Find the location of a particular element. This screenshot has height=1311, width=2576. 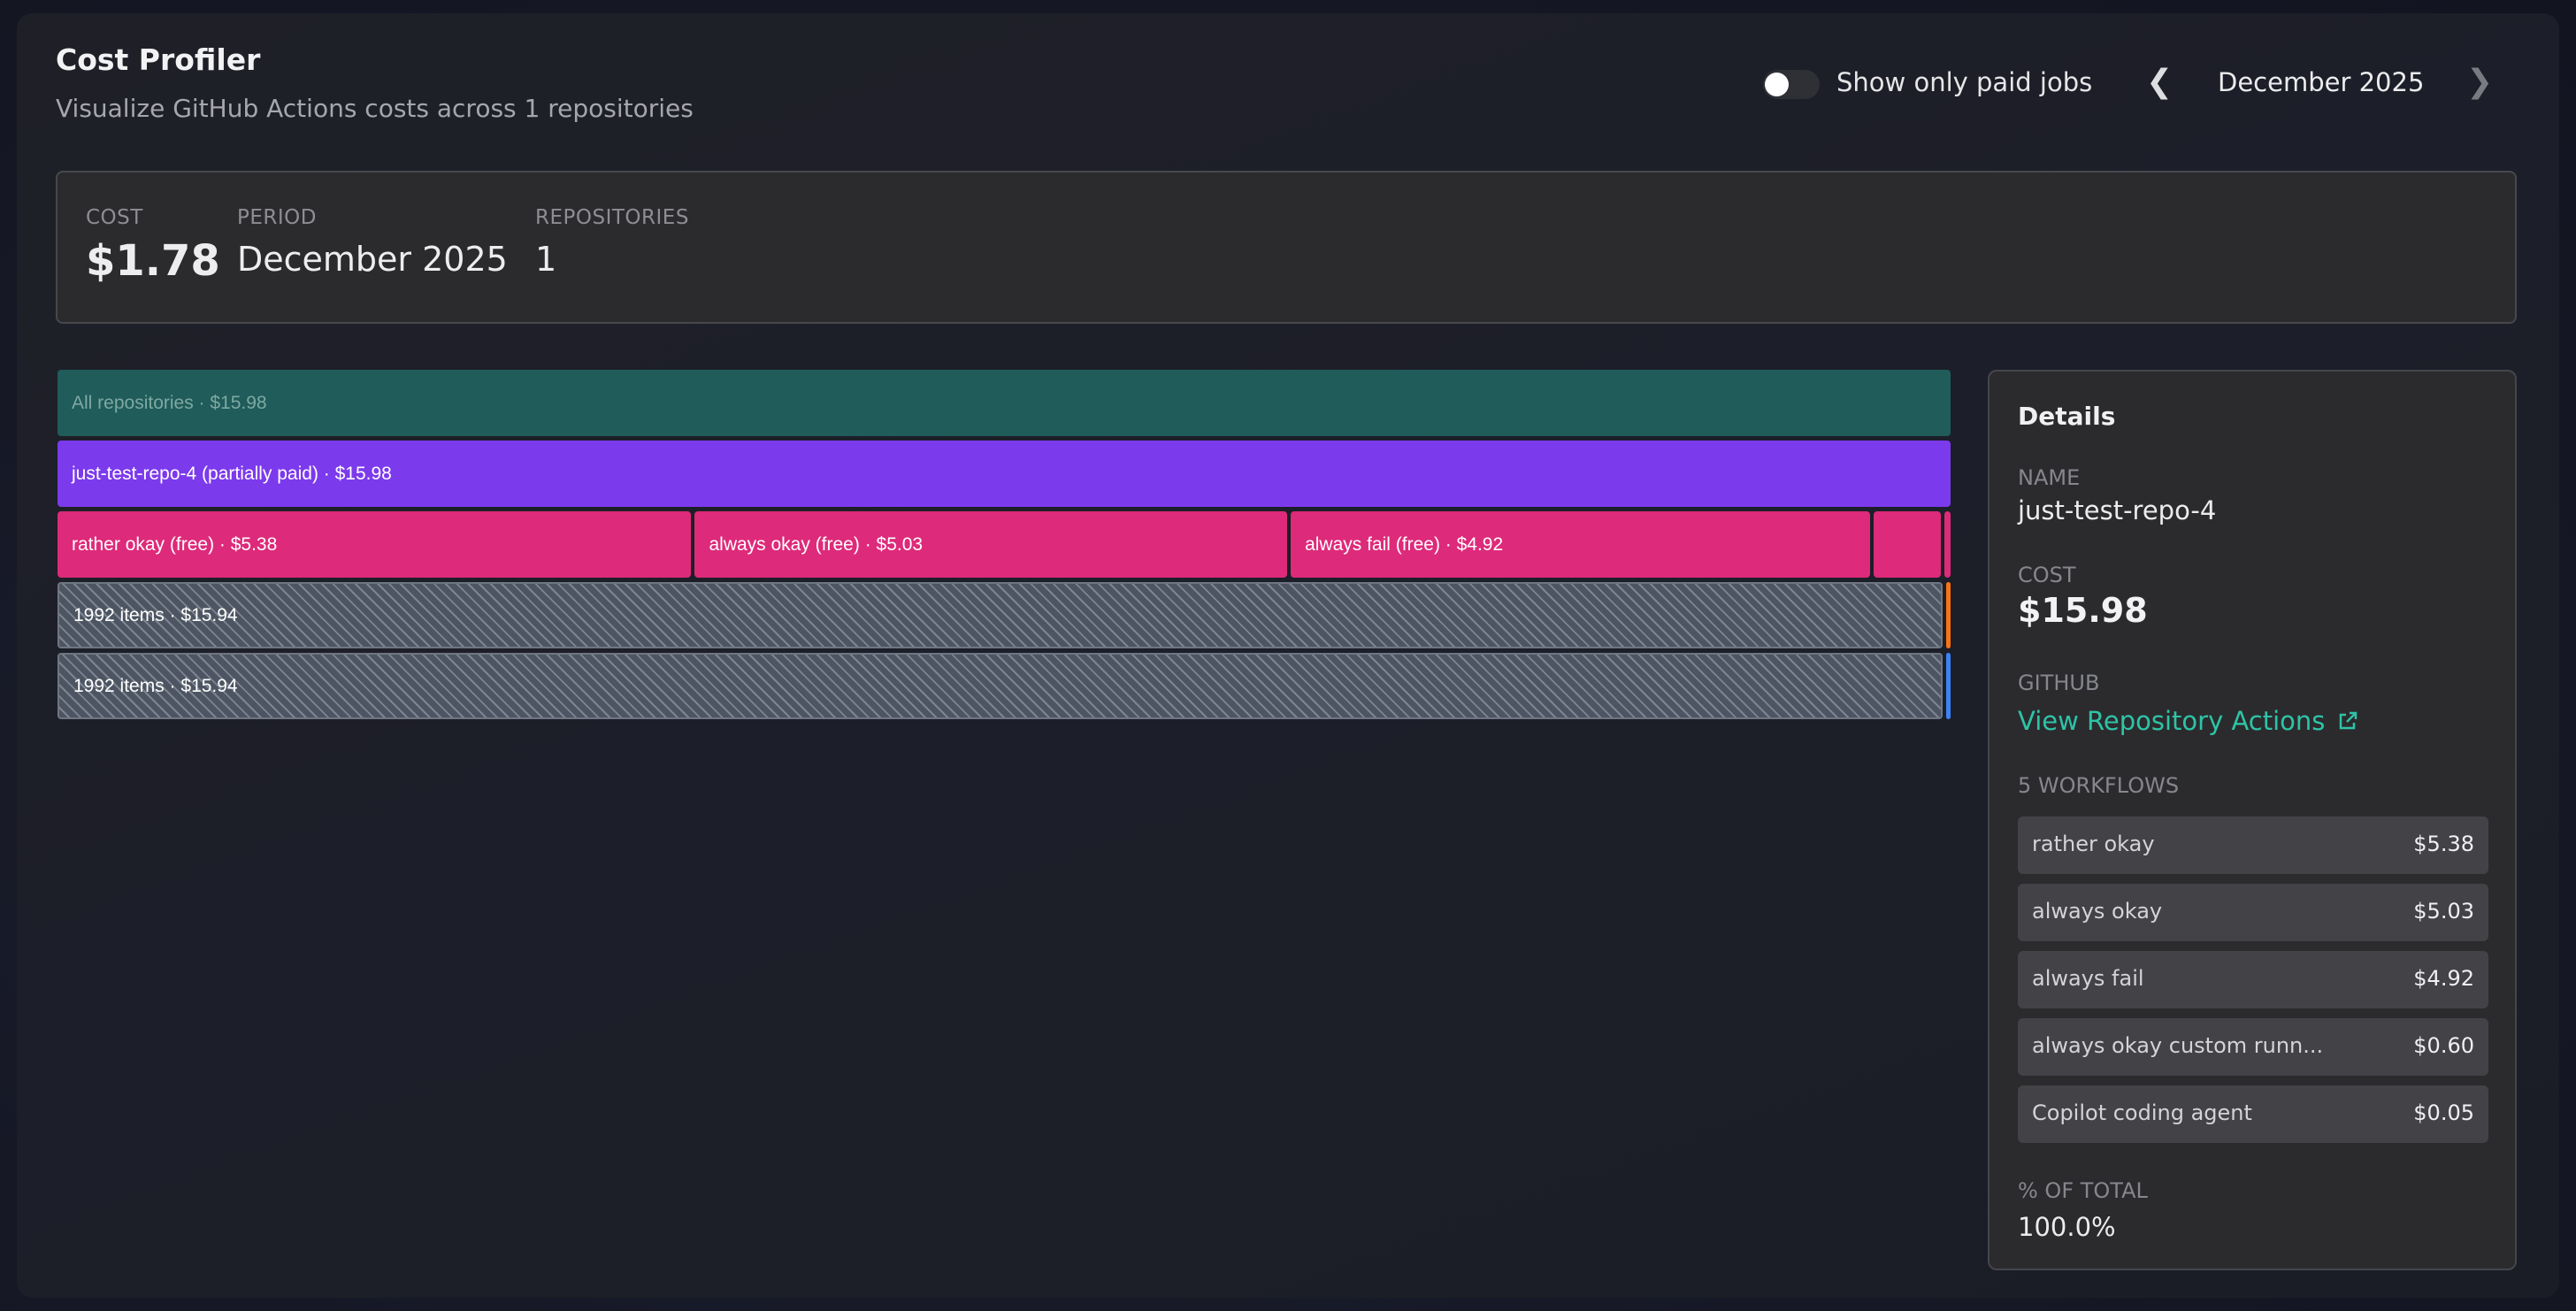

flame-segment: always okay (free) · $5.03 is located at coordinates (991, 544).